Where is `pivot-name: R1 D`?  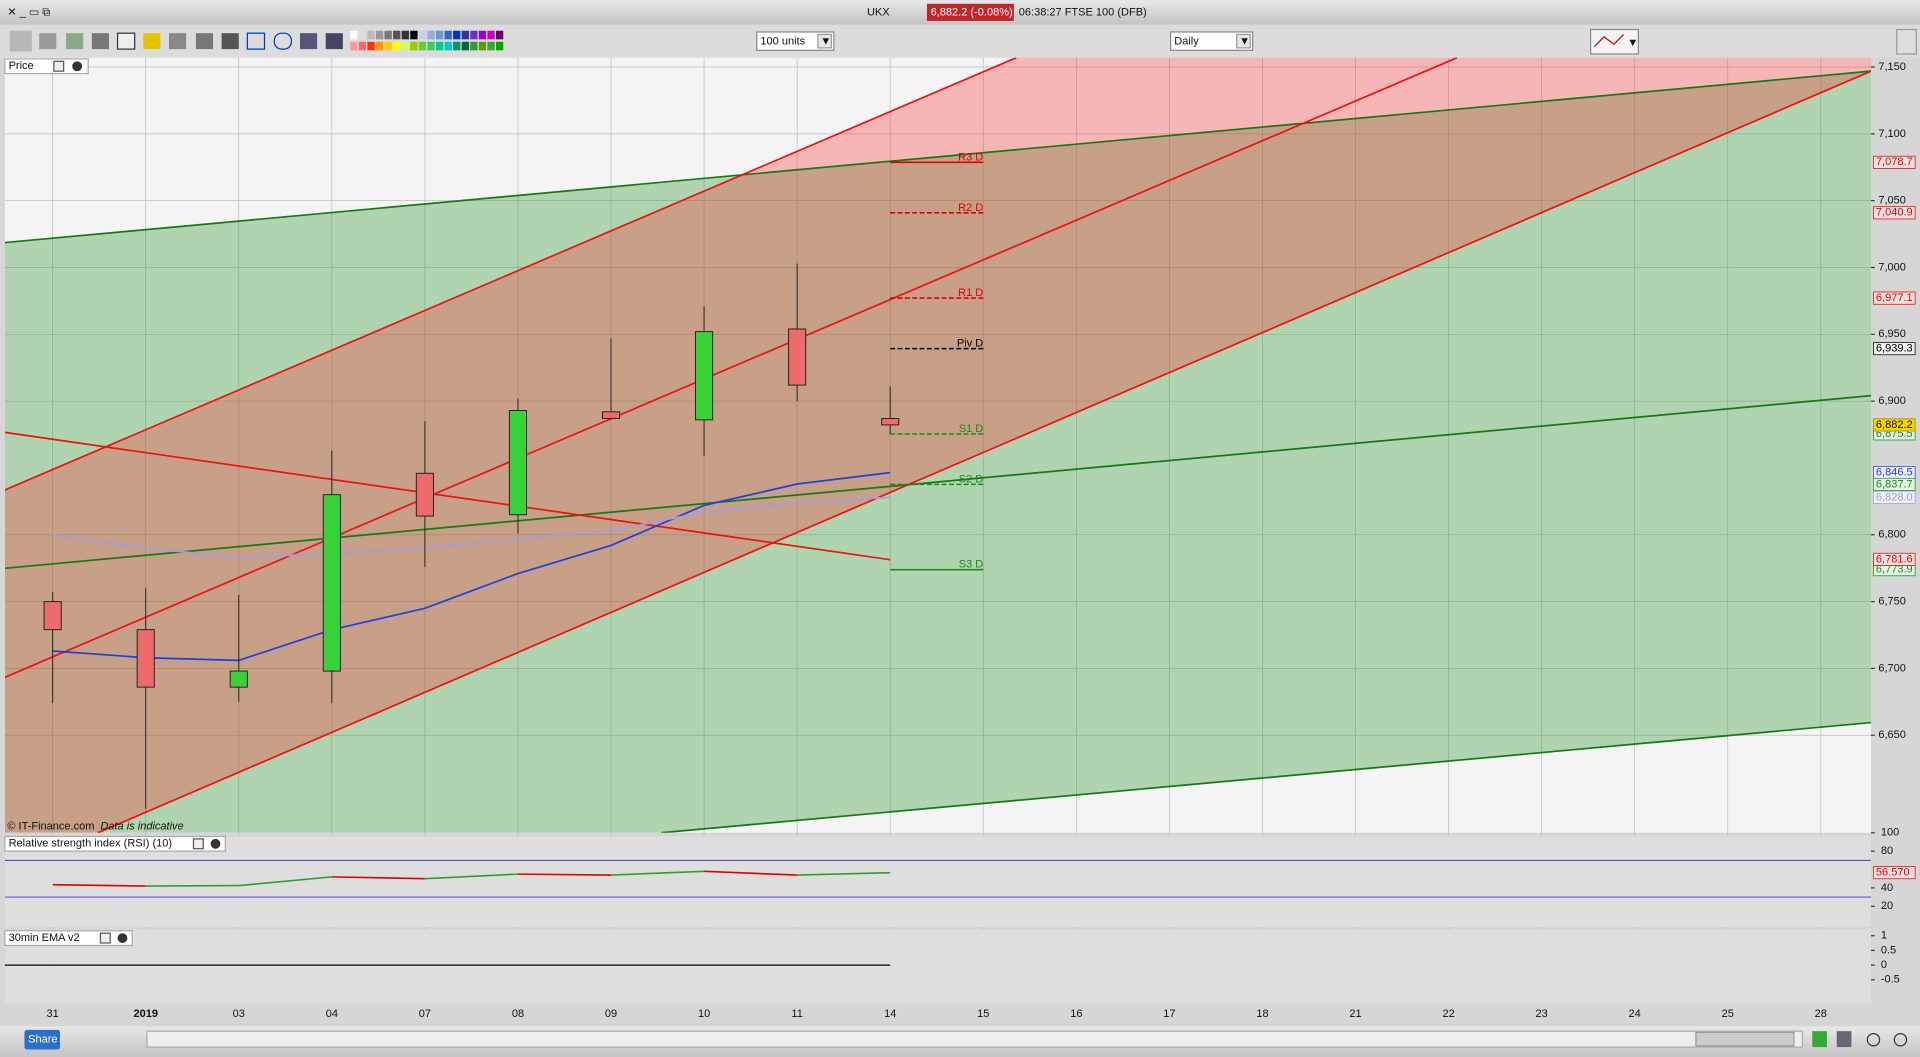 pivot-name: R1 D is located at coordinates (970, 293).